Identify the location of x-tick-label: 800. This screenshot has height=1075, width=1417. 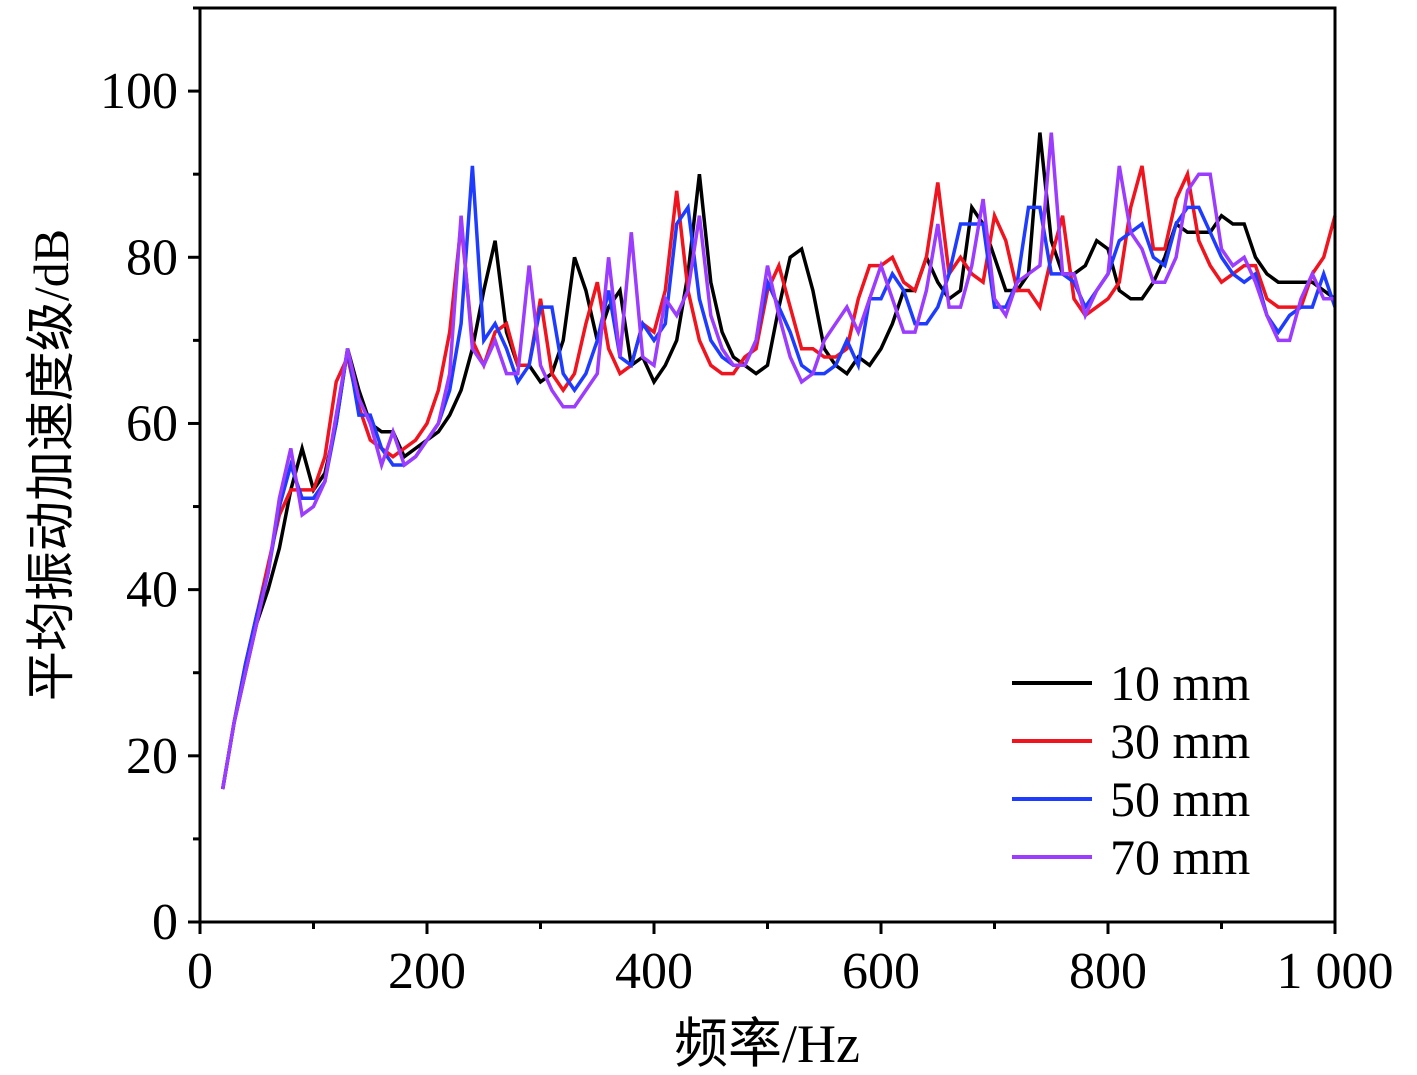
(1108, 971).